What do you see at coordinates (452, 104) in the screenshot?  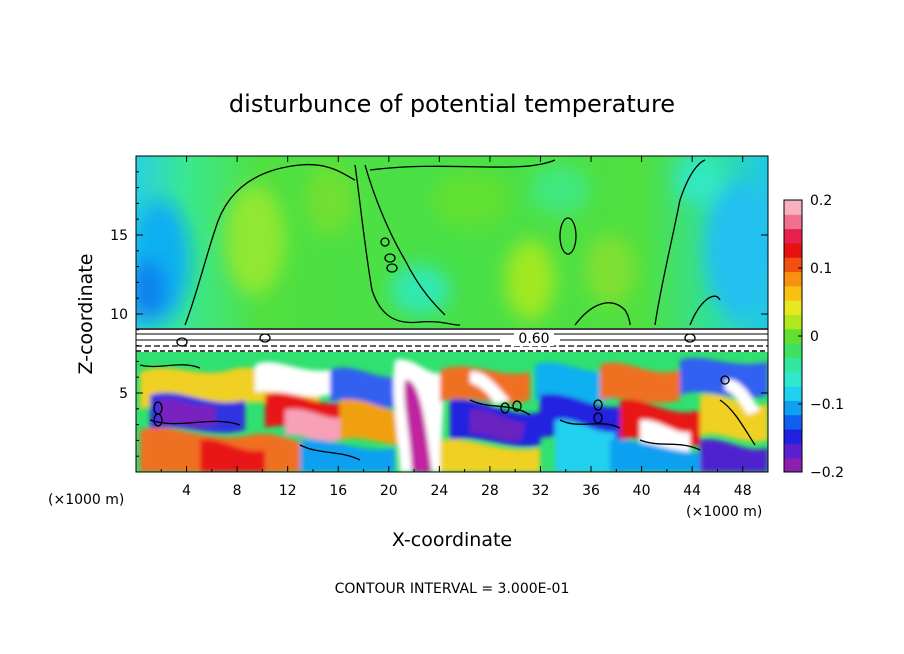 I see `chart-title: disturbunce of potential temperature` at bounding box center [452, 104].